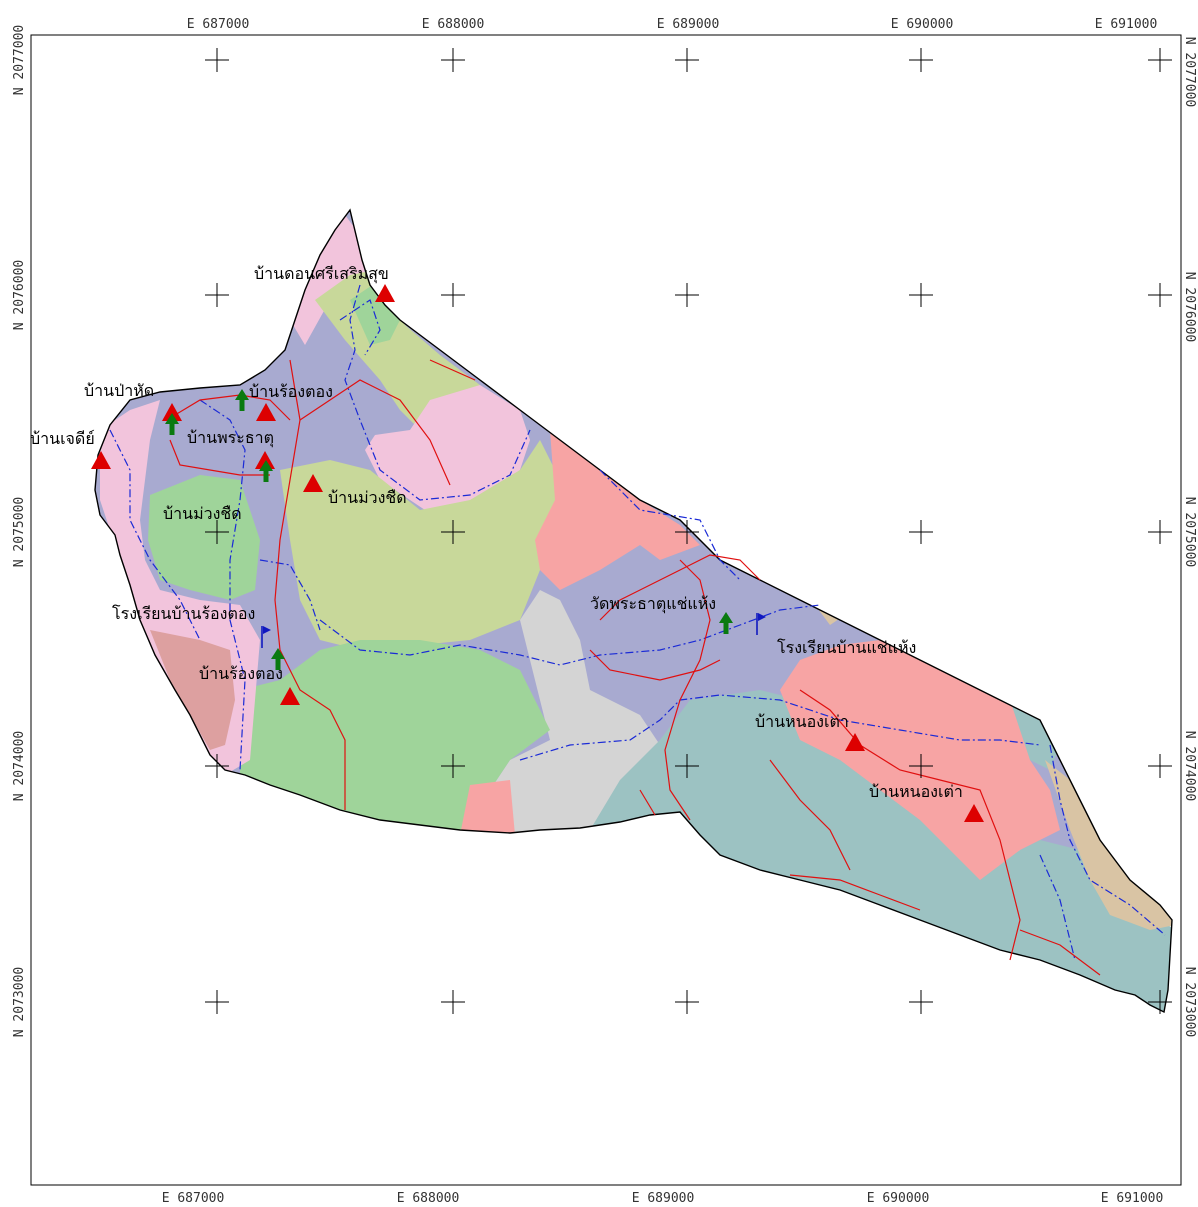  I want to click on road-north-south, so click(310, 584).